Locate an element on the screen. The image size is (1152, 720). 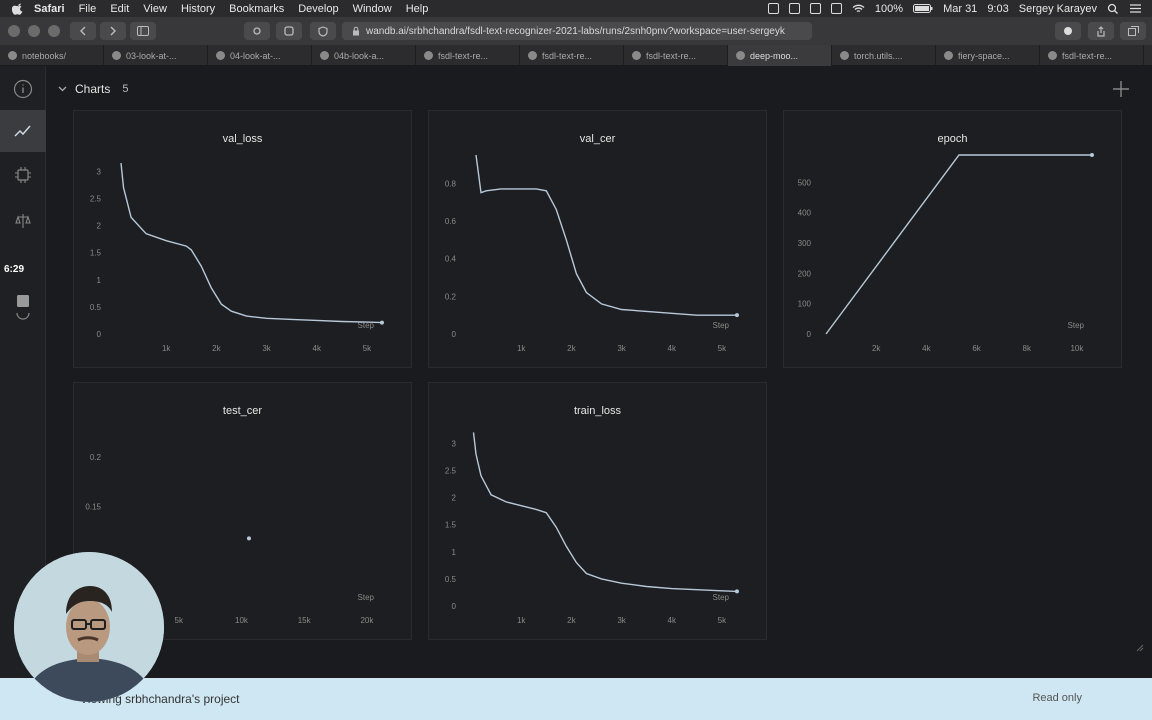
menu-file: File is located at coordinates (87, 8).